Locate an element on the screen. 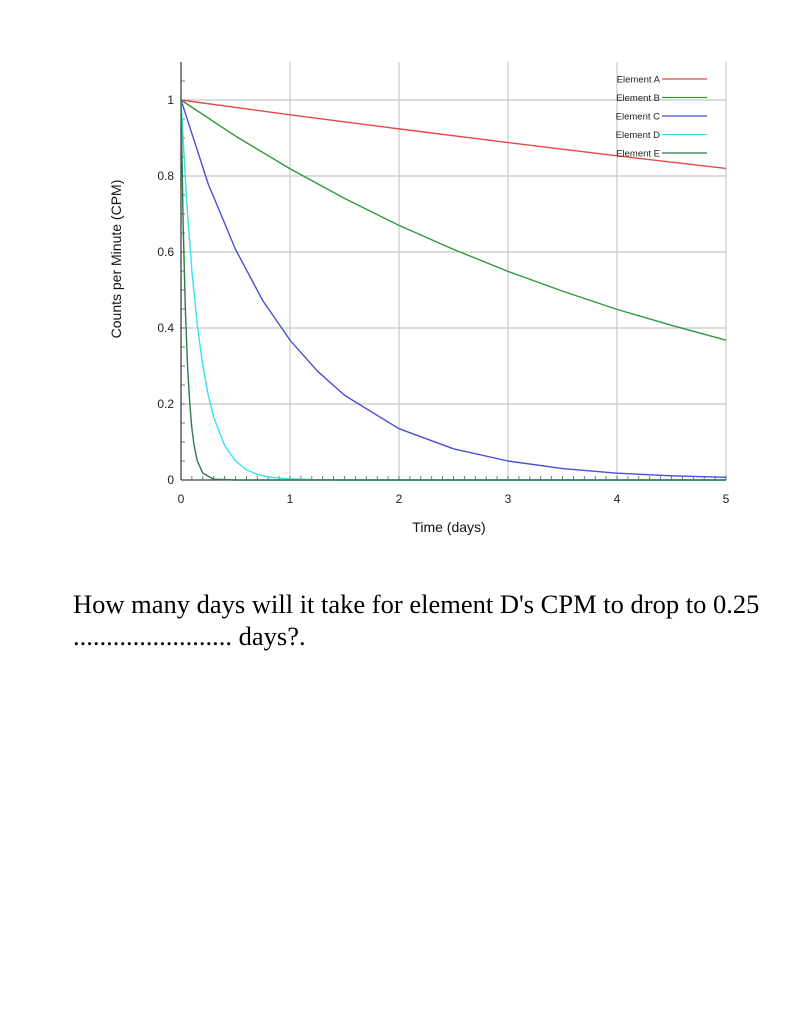 The width and height of the screenshot is (809, 1031). y-tick-label: 0 is located at coordinates (170, 480).